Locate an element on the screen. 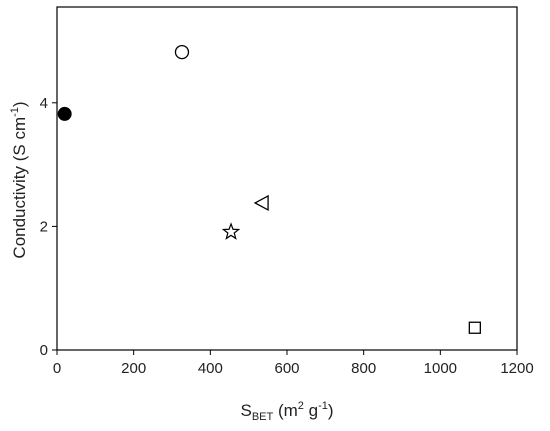 The width and height of the screenshot is (550, 431). y-axis-label: Conductivity (S cm-1) is located at coordinates (19, 179).